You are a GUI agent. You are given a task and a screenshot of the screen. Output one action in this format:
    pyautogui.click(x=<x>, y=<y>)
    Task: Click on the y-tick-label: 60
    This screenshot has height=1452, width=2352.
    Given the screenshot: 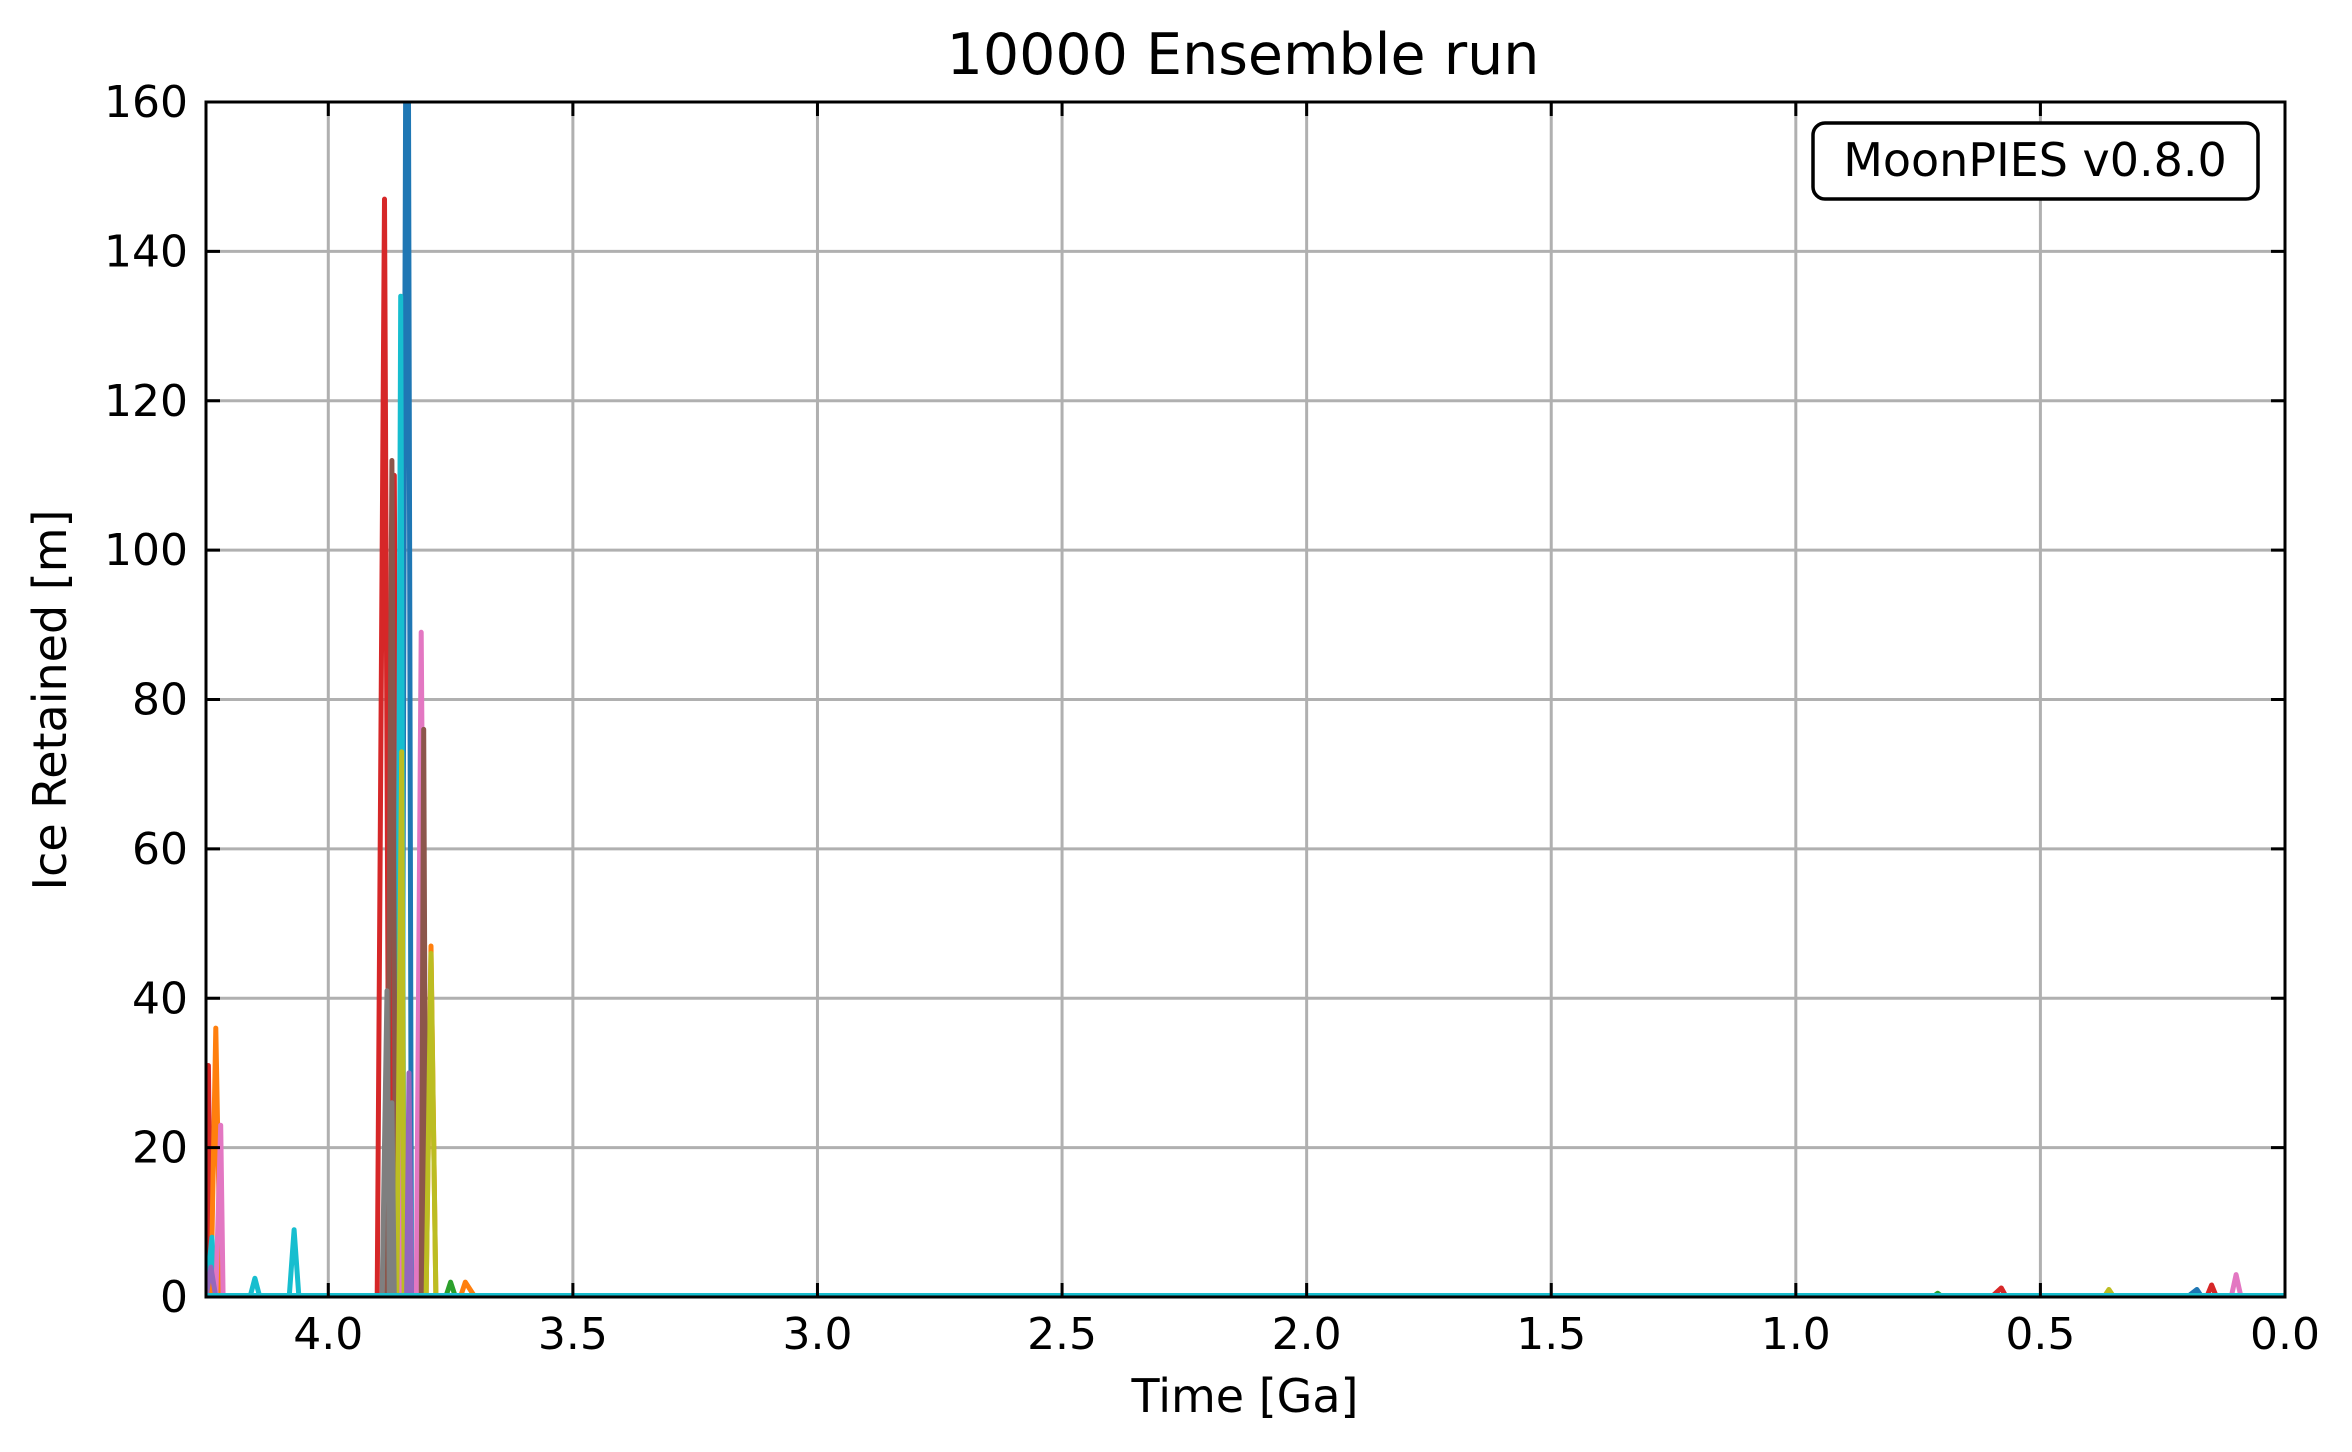 What is the action you would take?
    pyautogui.click(x=160, y=849)
    